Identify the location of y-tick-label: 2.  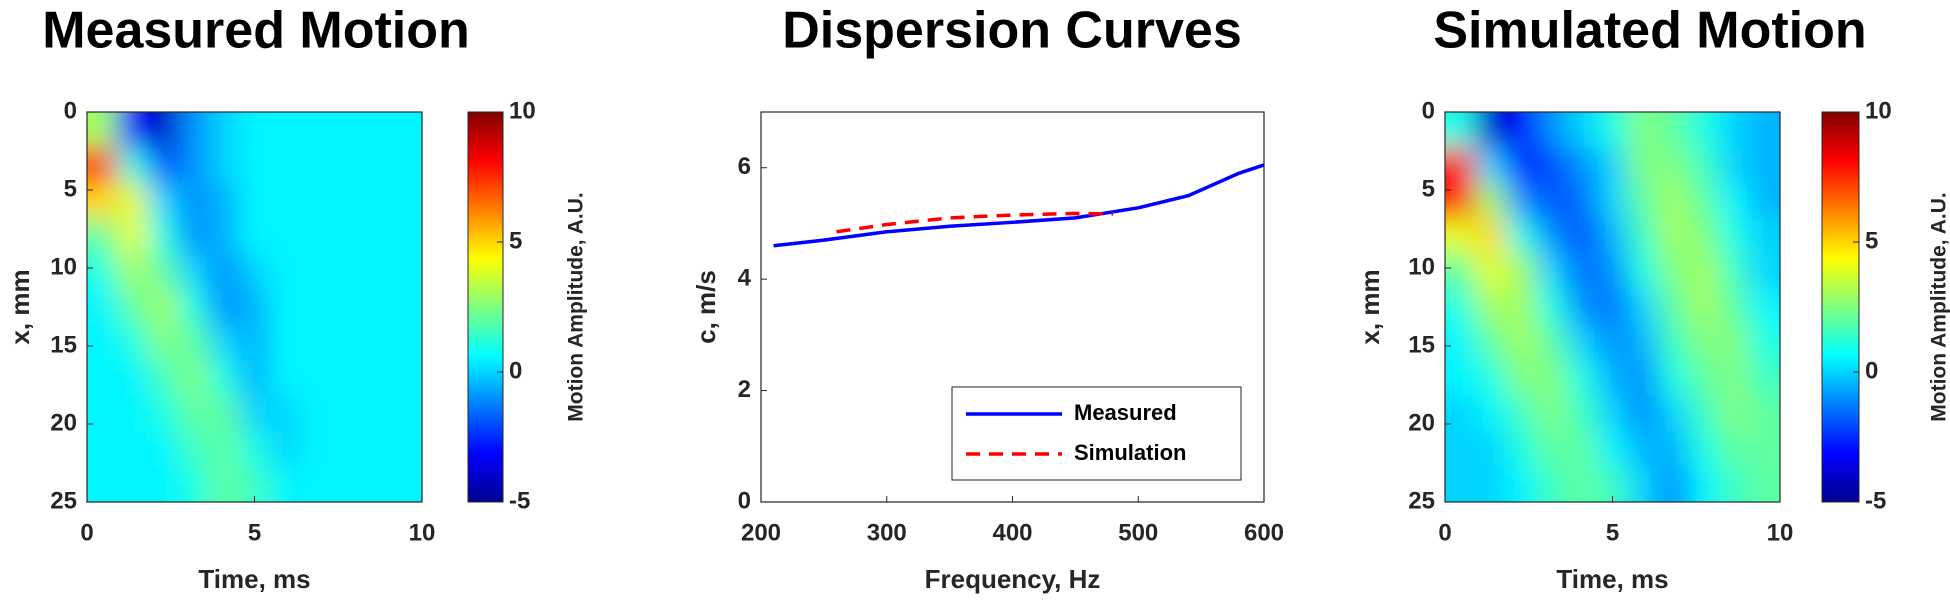
(744, 389).